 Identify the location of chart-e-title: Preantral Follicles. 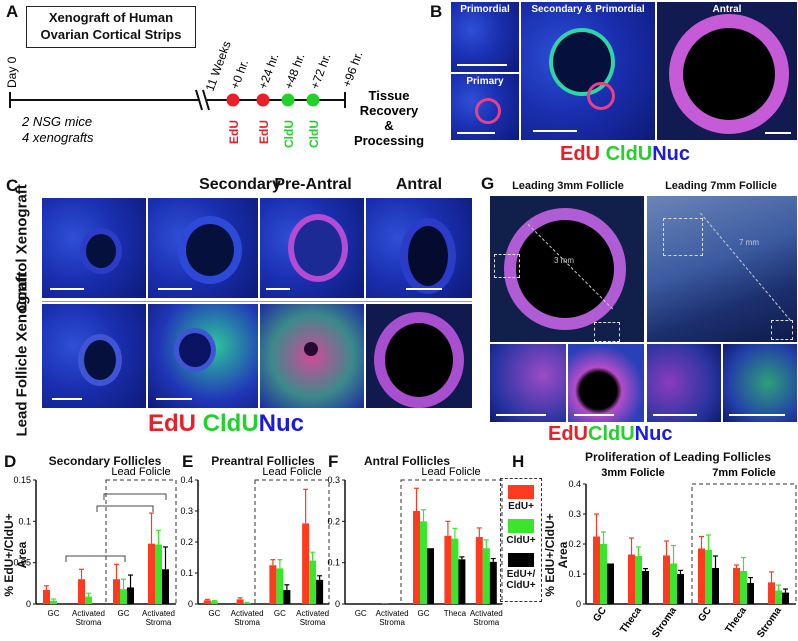
(263, 461).